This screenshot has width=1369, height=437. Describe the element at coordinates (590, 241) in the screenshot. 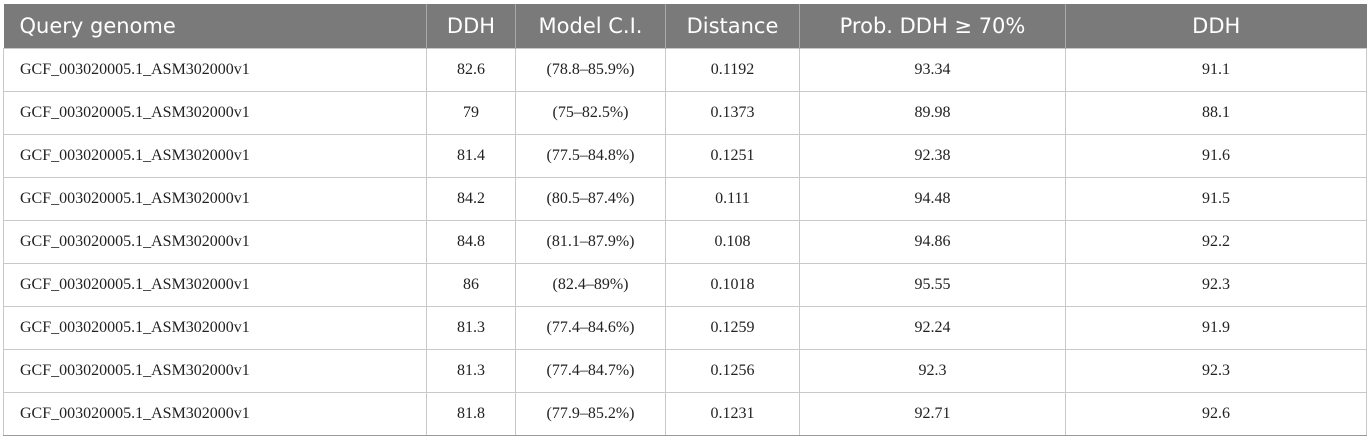

I see `cell-model-ci: (81.1–87.9%)` at that location.